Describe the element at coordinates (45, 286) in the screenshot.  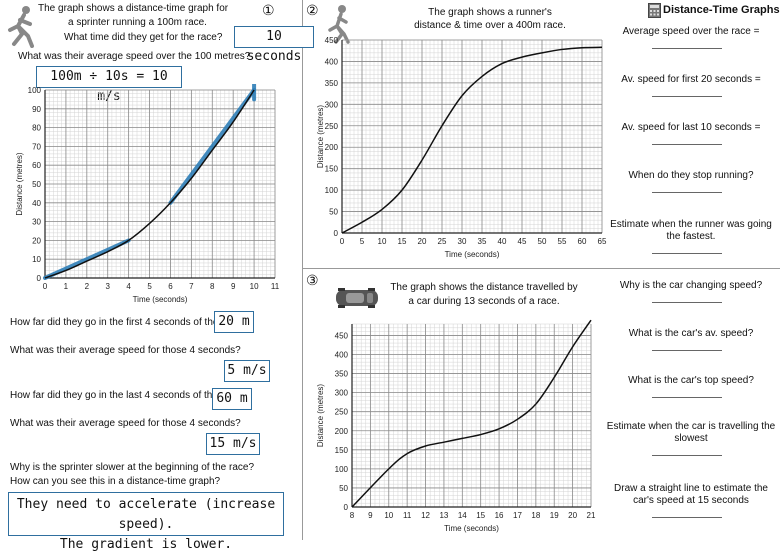
I see `chart1-x-tick-label: 0` at that location.